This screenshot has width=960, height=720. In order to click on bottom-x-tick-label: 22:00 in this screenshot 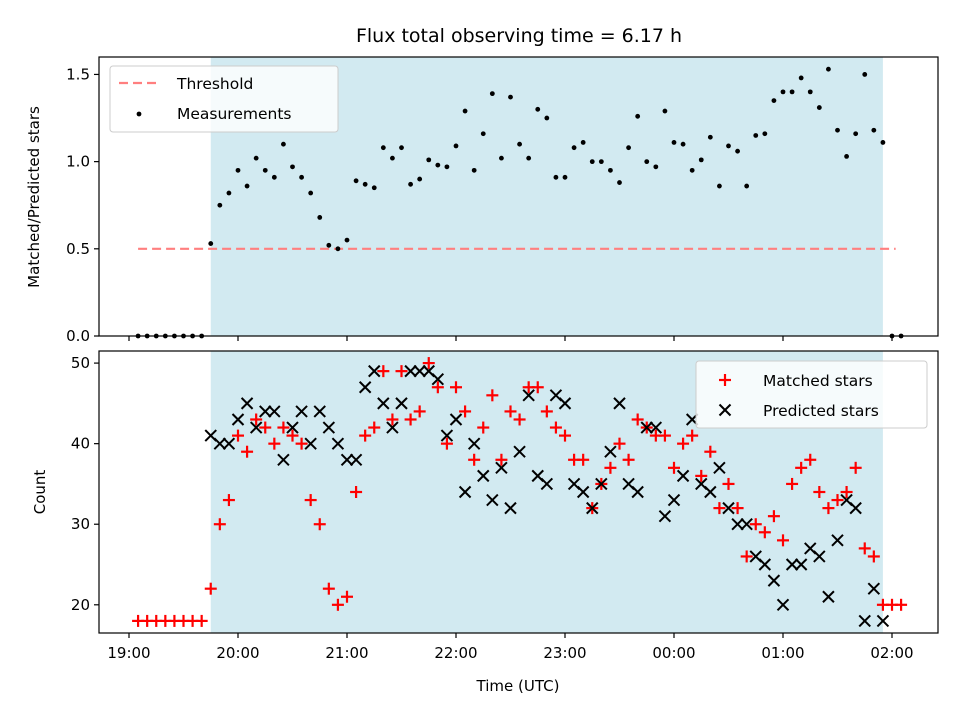, I will do `click(455, 653)`.